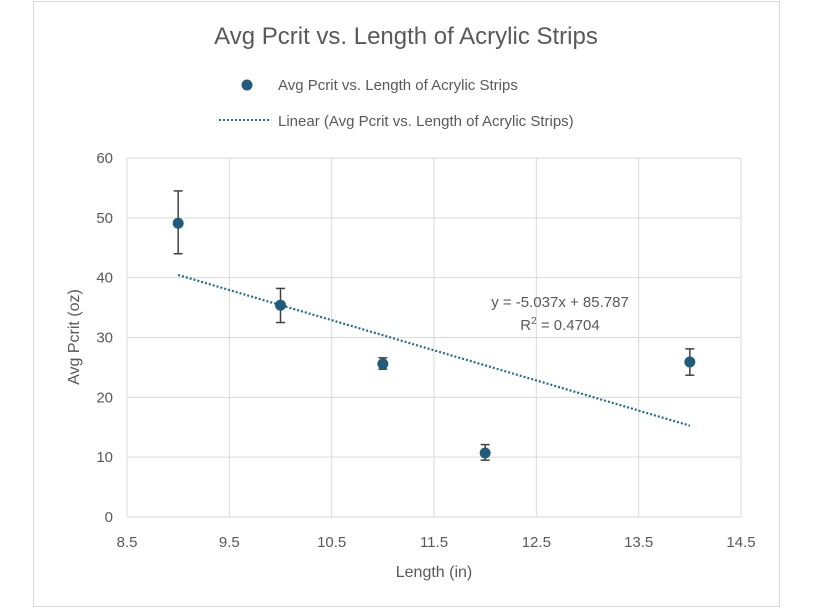 Image resolution: width=813 pixels, height=610 pixels. I want to click on x-axis-title: Length (in), so click(434, 572).